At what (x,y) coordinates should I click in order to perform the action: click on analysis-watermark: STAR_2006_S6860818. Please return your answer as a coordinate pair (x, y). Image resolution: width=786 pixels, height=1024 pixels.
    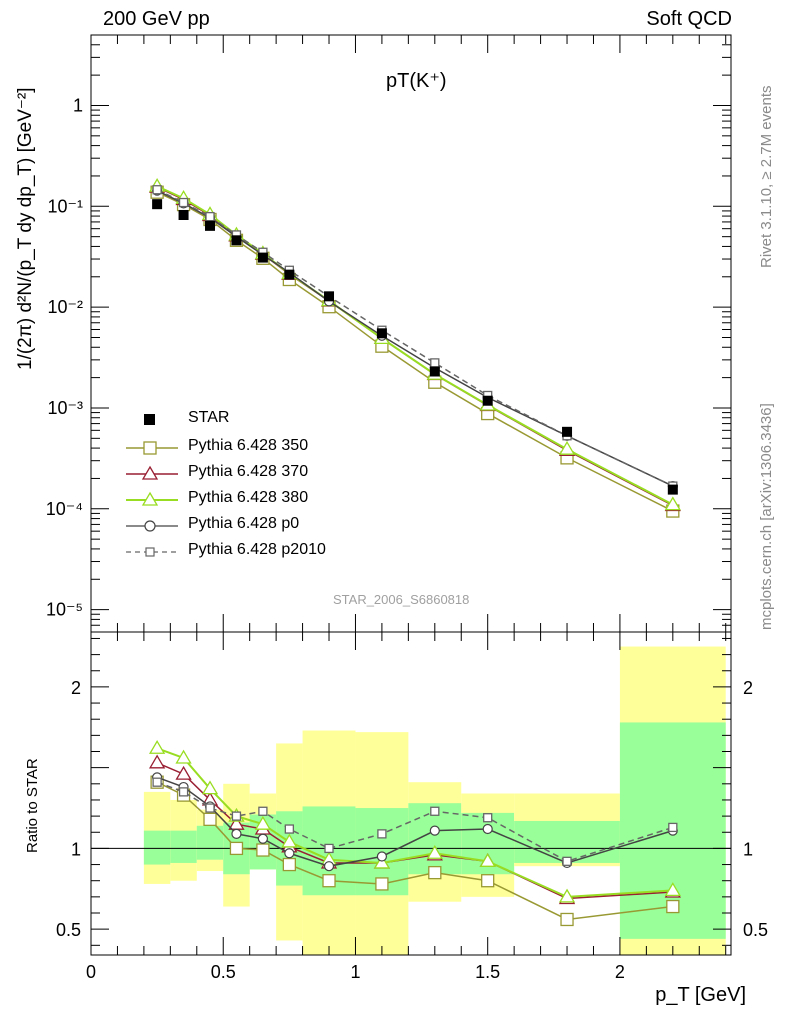
    Looking at the image, I should click on (401, 599).